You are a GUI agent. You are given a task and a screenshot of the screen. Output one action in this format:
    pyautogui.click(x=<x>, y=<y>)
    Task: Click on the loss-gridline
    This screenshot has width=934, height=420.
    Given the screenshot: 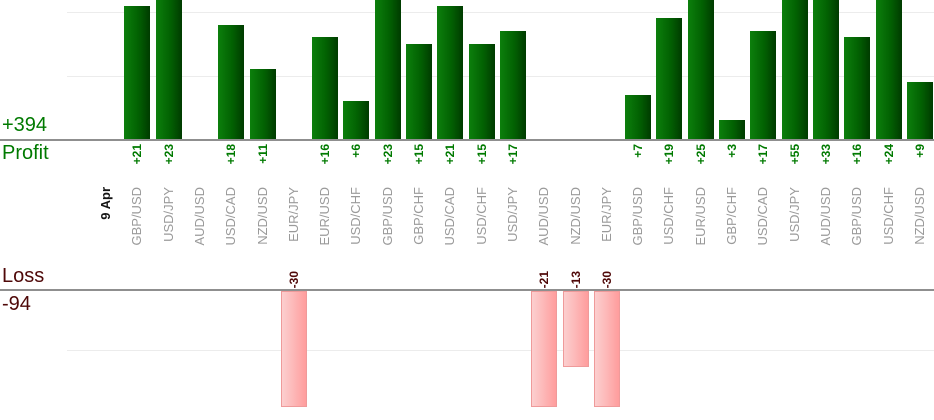 What is the action you would take?
    pyautogui.click(x=500, y=350)
    